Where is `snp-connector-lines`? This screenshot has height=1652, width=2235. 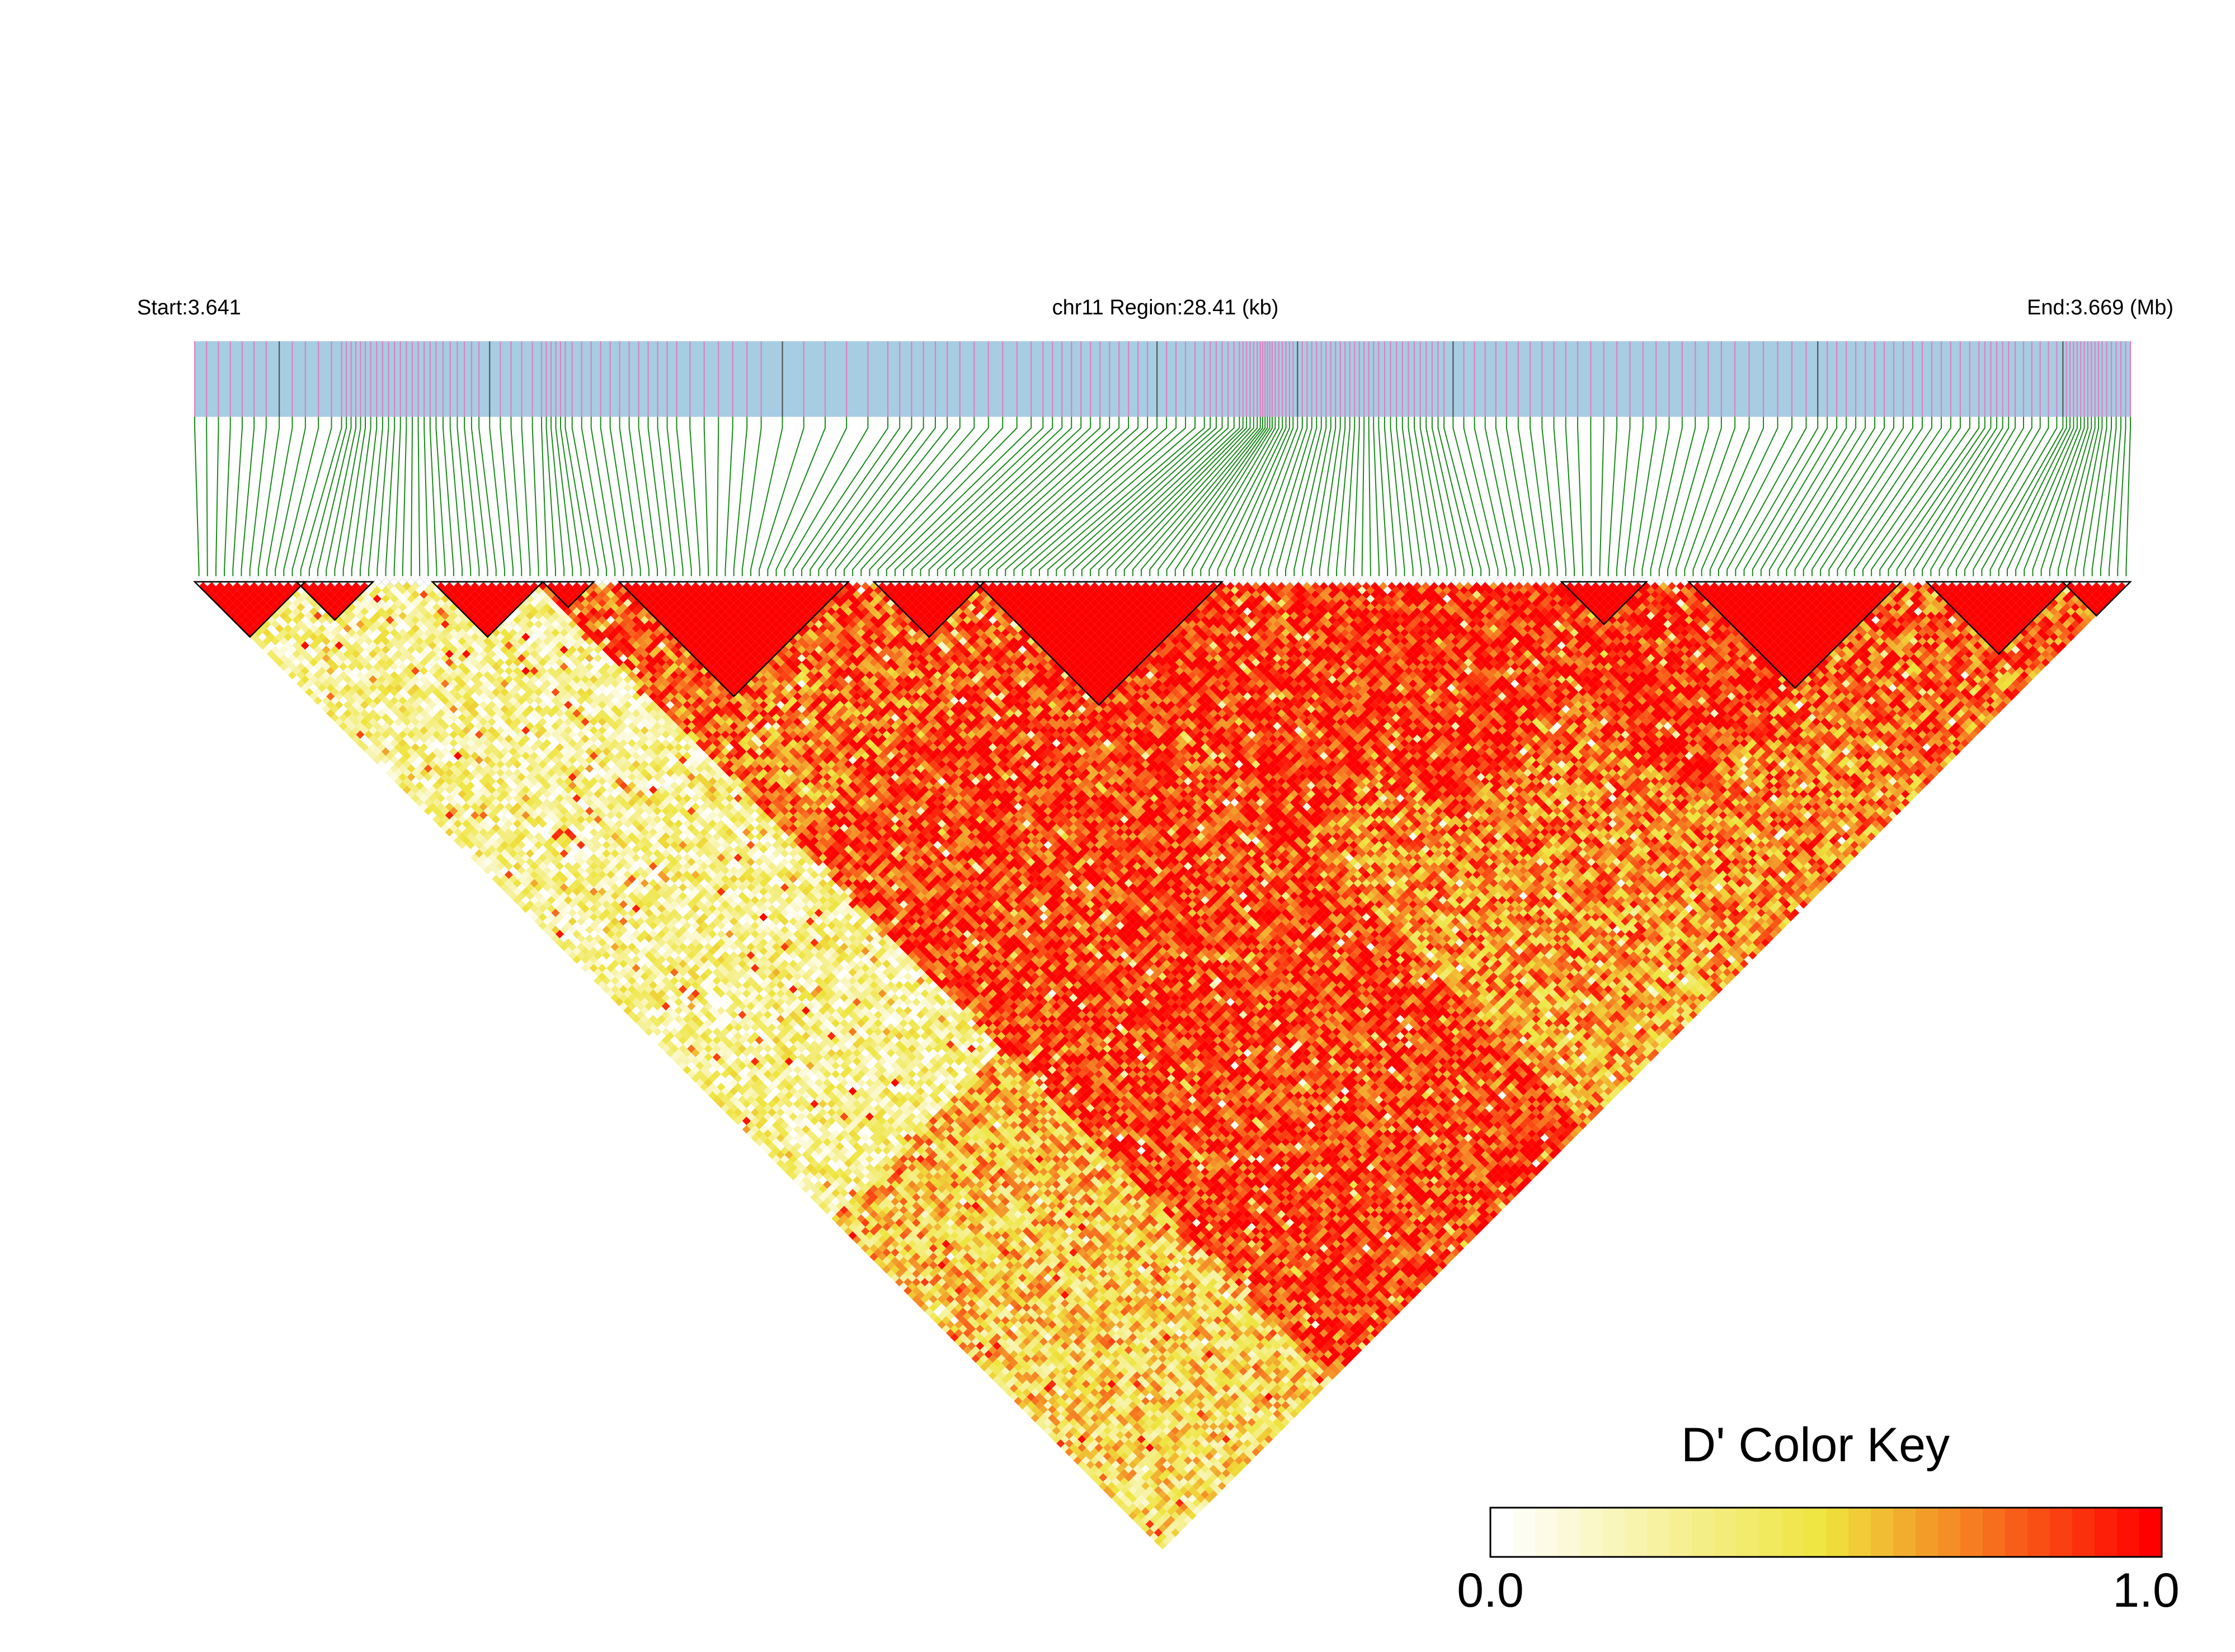 snp-connector-lines is located at coordinates (1162, 497).